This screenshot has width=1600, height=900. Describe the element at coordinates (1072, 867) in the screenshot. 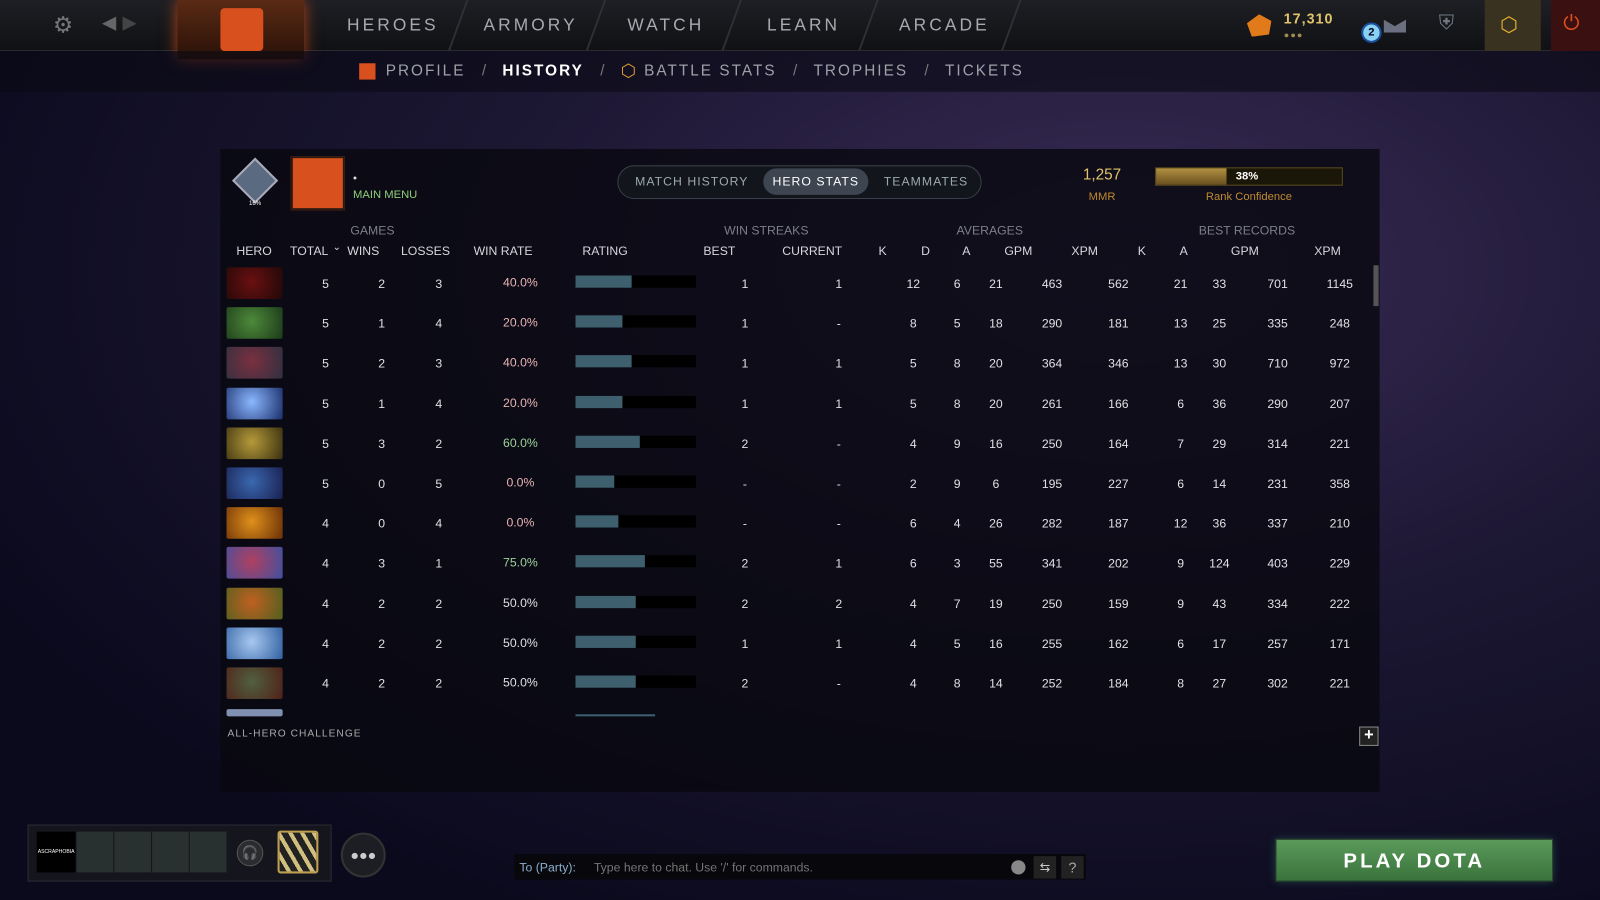

I see `chat-help-button: ?` at that location.